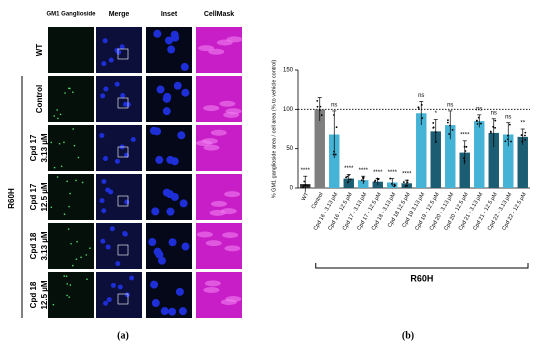 This screenshot has height=350, width=550. What do you see at coordinates (39, 245) in the screenshot?
I see `row-label-group: Cpd 18 3.13 µM` at bounding box center [39, 245].